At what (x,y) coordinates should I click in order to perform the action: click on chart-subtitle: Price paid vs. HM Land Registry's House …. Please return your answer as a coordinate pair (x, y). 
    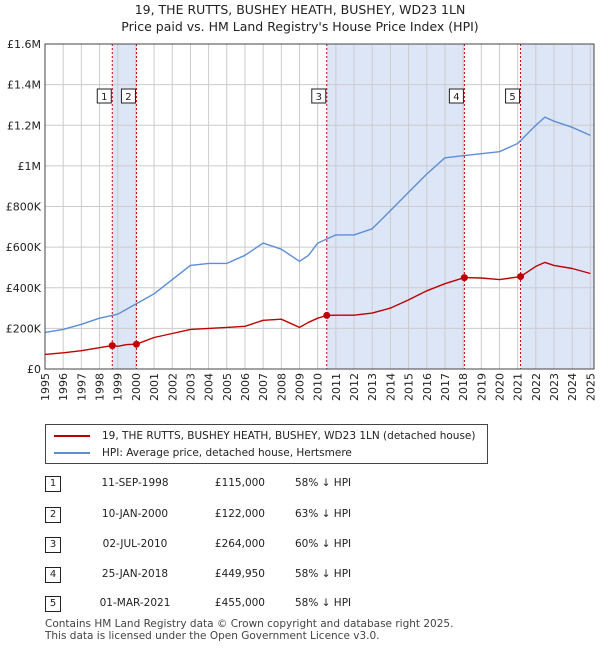
    Looking at the image, I should click on (300, 26).